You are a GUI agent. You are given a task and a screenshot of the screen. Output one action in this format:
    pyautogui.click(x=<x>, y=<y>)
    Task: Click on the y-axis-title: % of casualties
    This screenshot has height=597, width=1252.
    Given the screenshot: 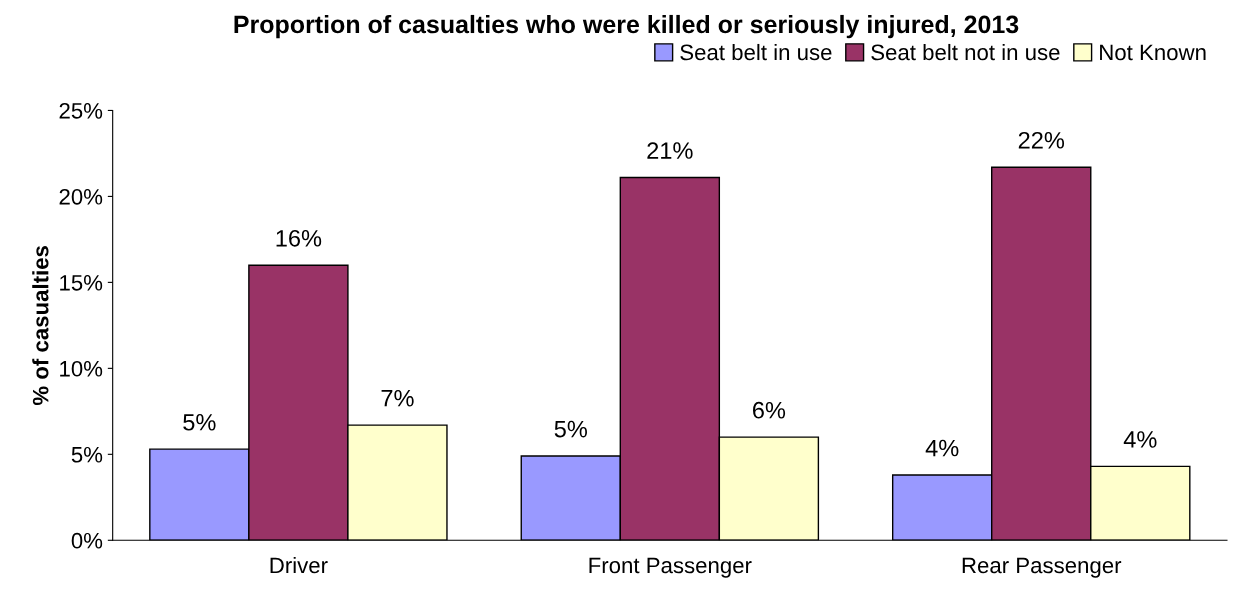 What is the action you would take?
    pyautogui.click(x=40, y=325)
    